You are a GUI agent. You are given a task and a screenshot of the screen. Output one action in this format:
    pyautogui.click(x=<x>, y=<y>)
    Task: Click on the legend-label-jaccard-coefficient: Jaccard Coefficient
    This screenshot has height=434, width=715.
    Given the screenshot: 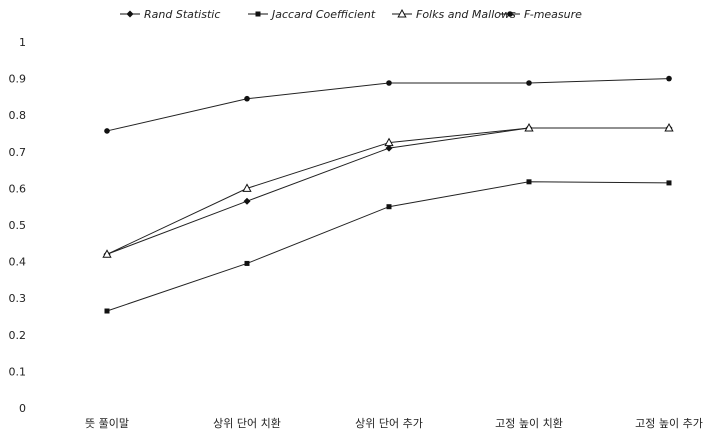 What is the action you would take?
    pyautogui.click(x=323, y=14)
    